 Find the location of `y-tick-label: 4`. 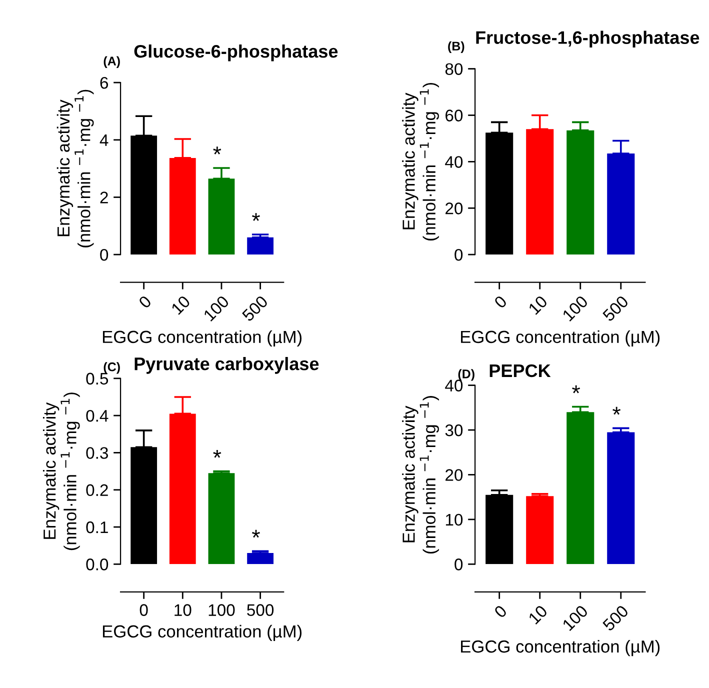

y-tick-label: 4 is located at coordinates (104, 140).